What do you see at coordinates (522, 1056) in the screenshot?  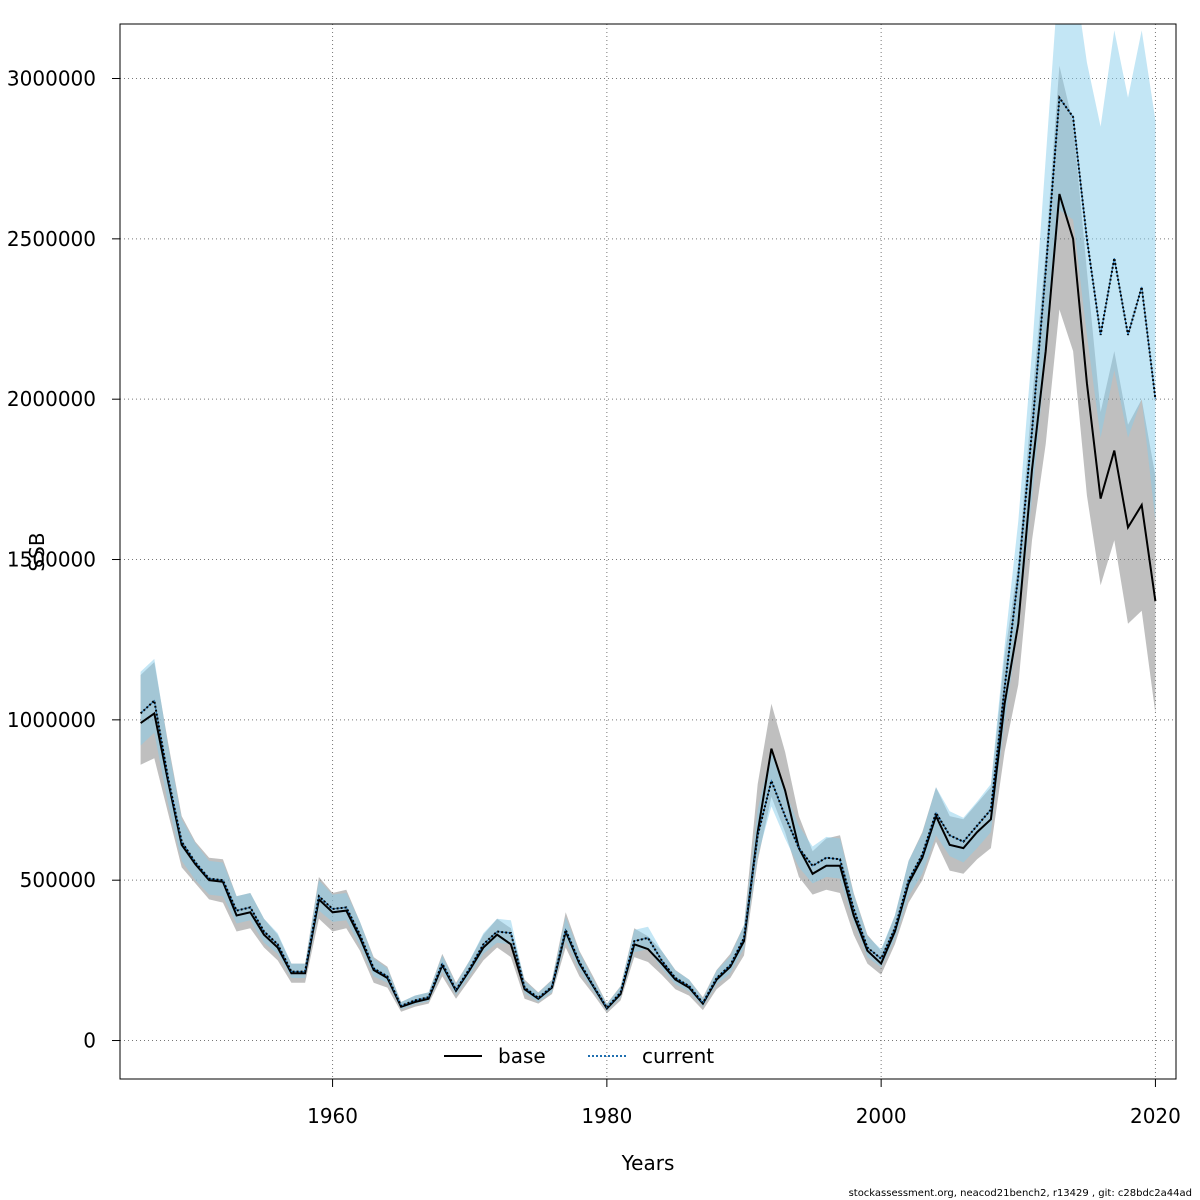 I see `legend-base-label: base` at bounding box center [522, 1056].